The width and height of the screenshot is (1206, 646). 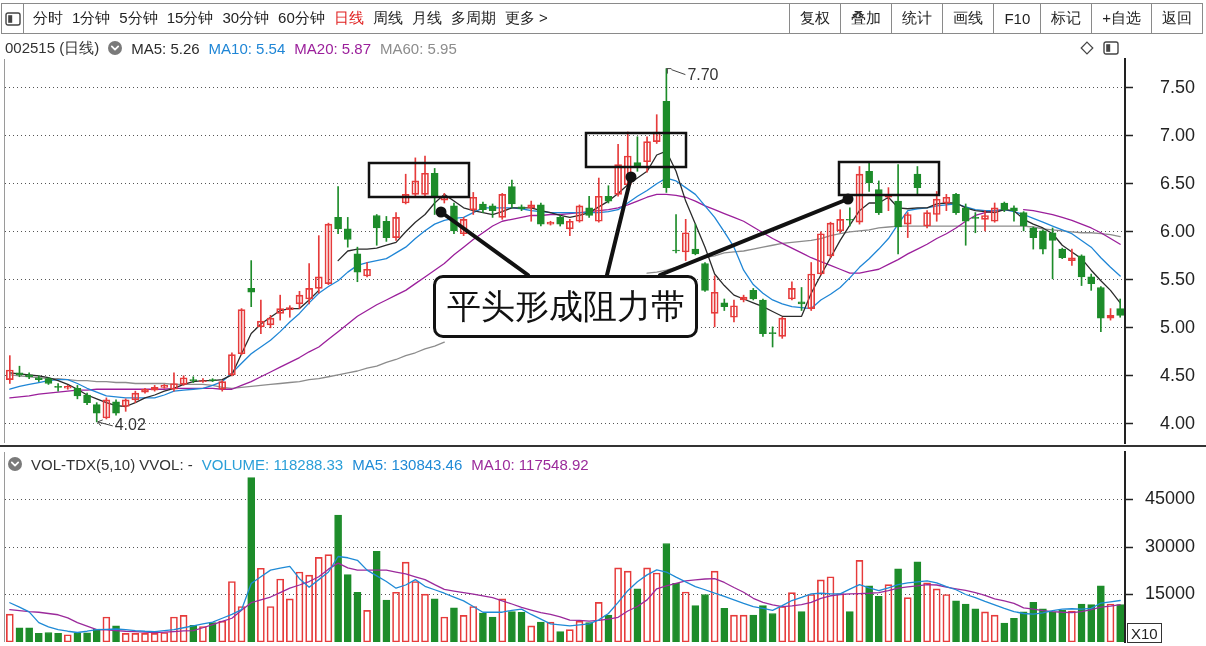 I want to click on y-tick-label: 30000, so click(x=1170, y=545).